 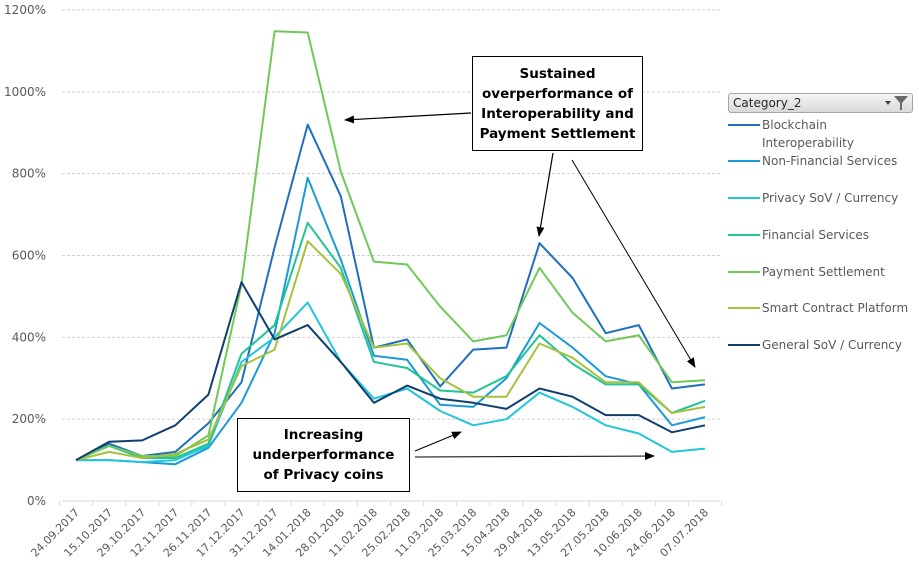 I want to click on annotation-line: underperformance, so click(x=323, y=455).